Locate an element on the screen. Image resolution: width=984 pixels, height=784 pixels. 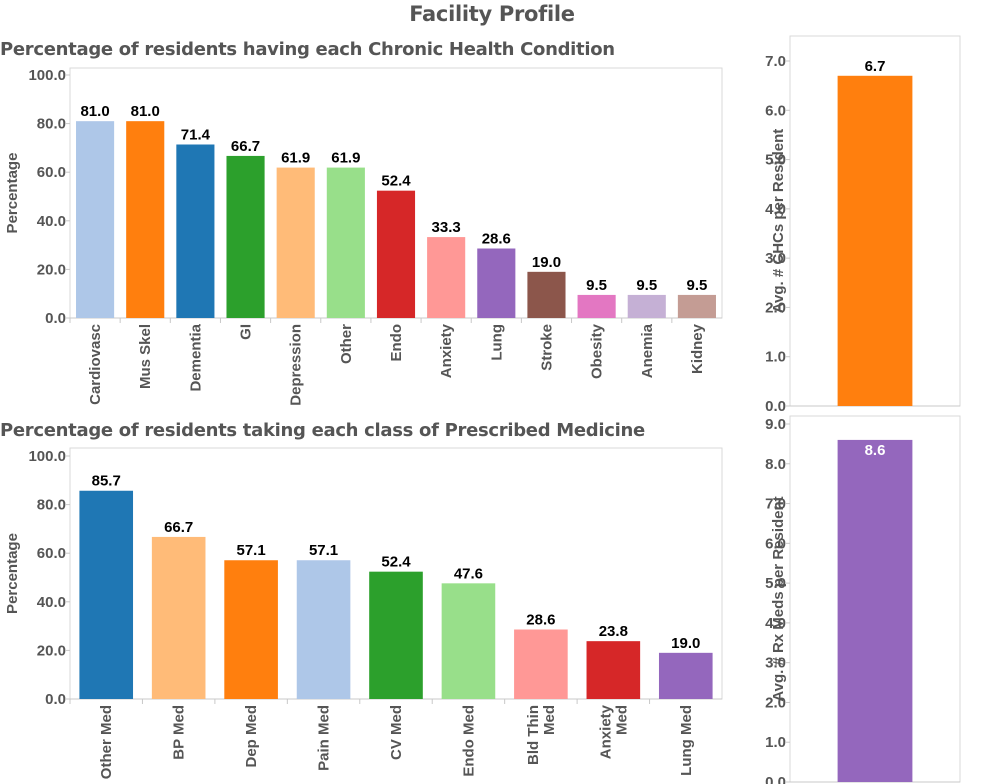
rx-data-label: 19.0 is located at coordinates (685, 643).